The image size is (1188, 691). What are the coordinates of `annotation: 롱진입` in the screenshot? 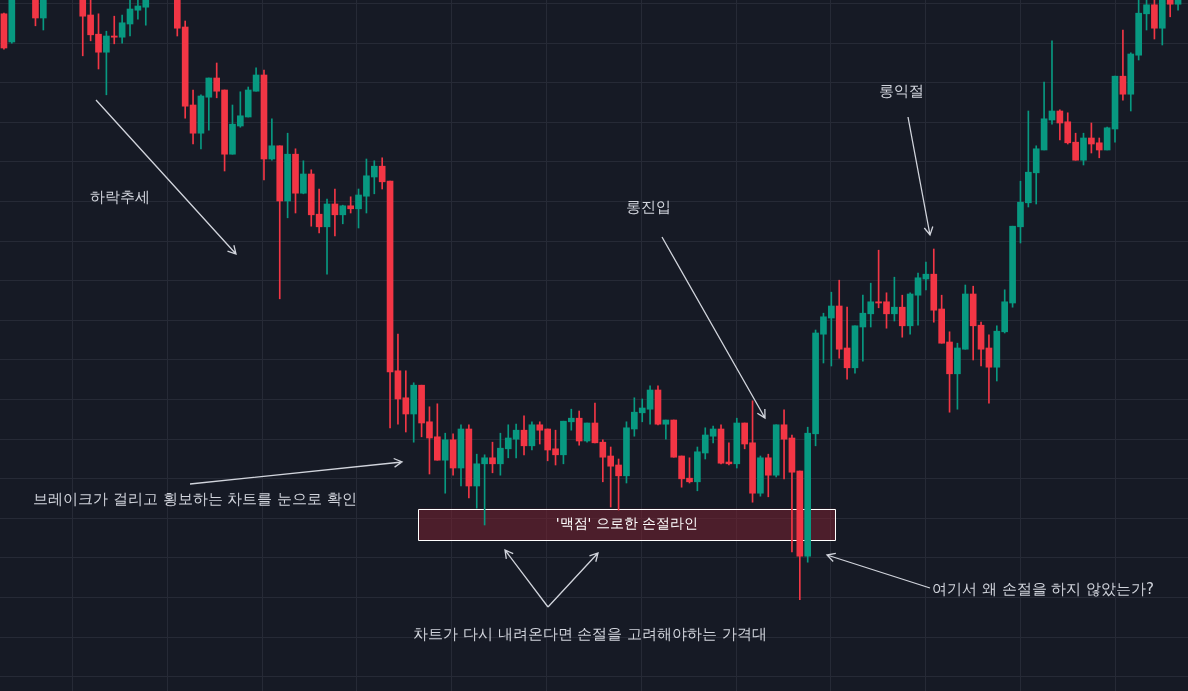 It's located at (648, 207).